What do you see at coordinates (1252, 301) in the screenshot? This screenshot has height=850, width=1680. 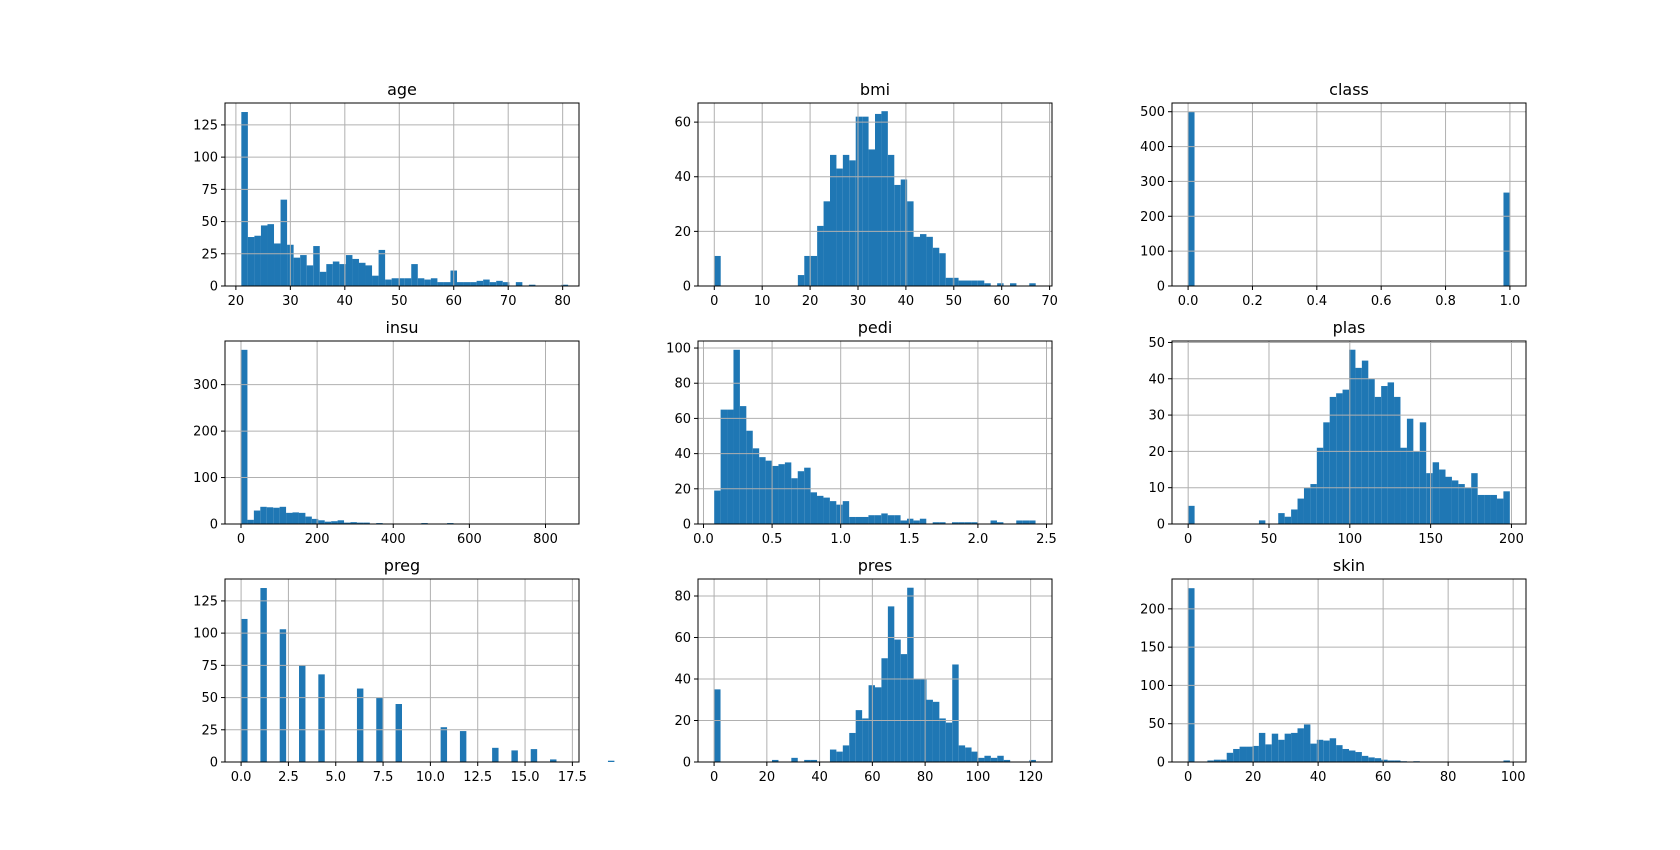 I see `x-tick-label: 0.2` at bounding box center [1252, 301].